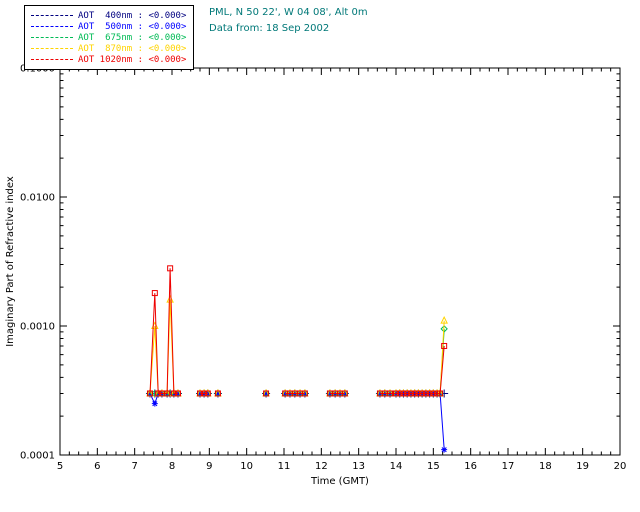 The width and height of the screenshot is (640, 512). Describe the element at coordinates (288, 12) in the screenshot. I see `station-info: PML, N 50 22', W 04 08', Alt 0m` at that location.